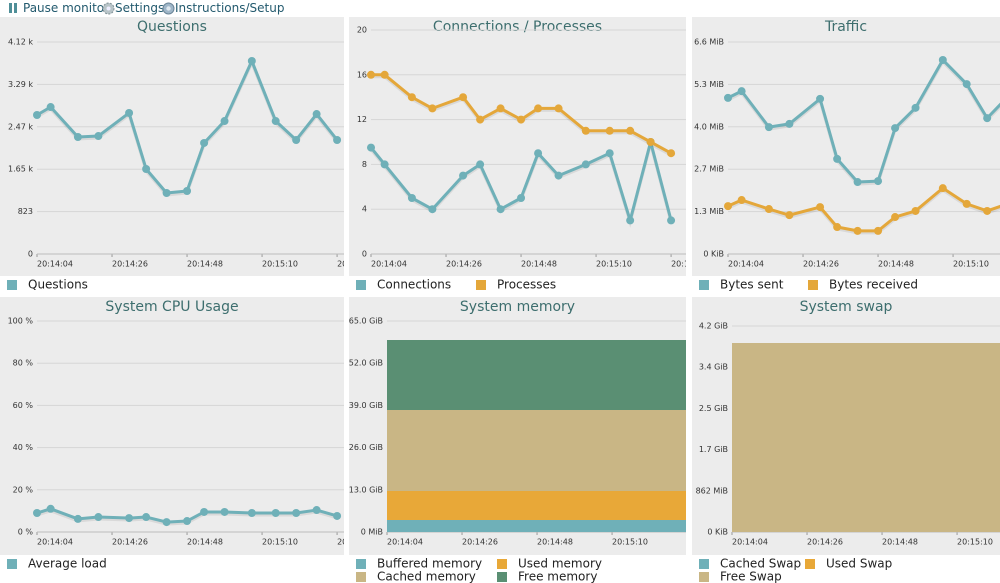 The height and width of the screenshot is (583, 1000). Describe the element at coordinates (372, 532) in the screenshot. I see `y-tick-label: 0 MiB` at that location.